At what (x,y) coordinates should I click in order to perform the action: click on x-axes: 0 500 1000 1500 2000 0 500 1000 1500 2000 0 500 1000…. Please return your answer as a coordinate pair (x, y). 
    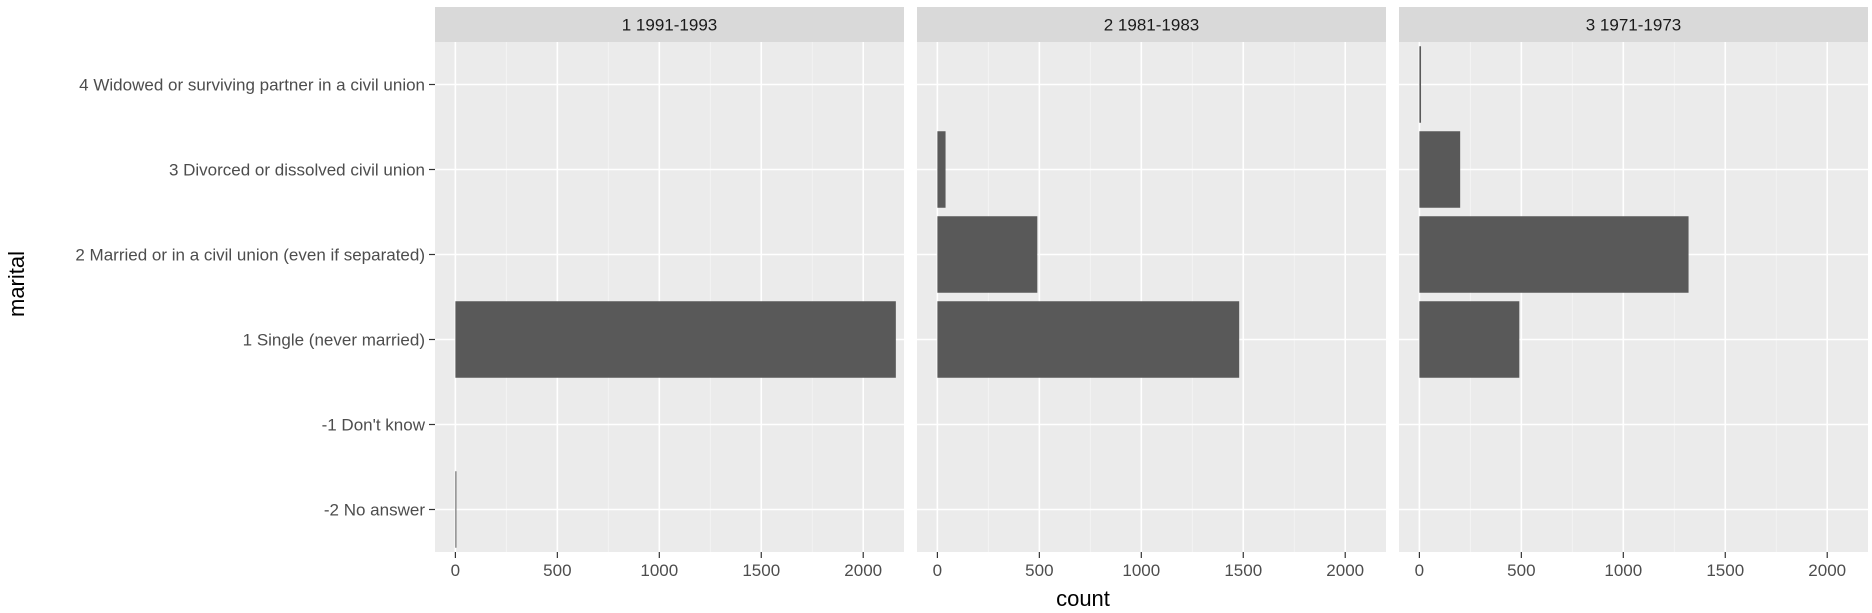
    Looking at the image, I should click on (1148, 566).